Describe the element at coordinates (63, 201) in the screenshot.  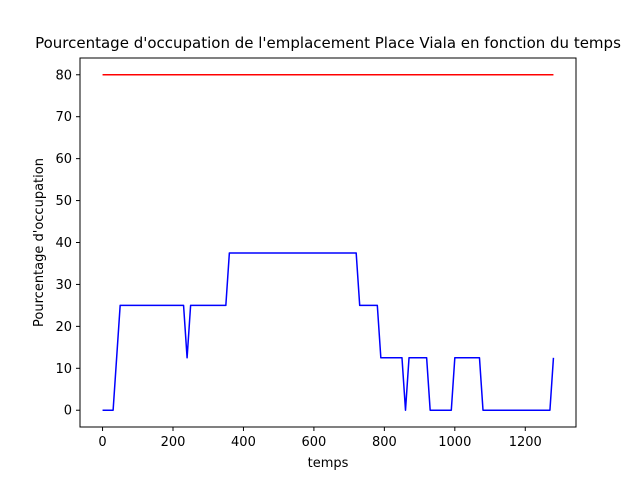
I see `y-tick-label: 50` at that location.